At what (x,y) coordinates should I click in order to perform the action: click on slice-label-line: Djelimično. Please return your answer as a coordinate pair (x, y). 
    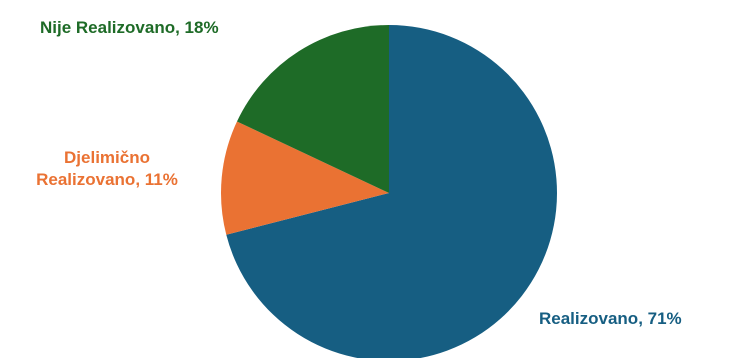
    Looking at the image, I should click on (107, 157).